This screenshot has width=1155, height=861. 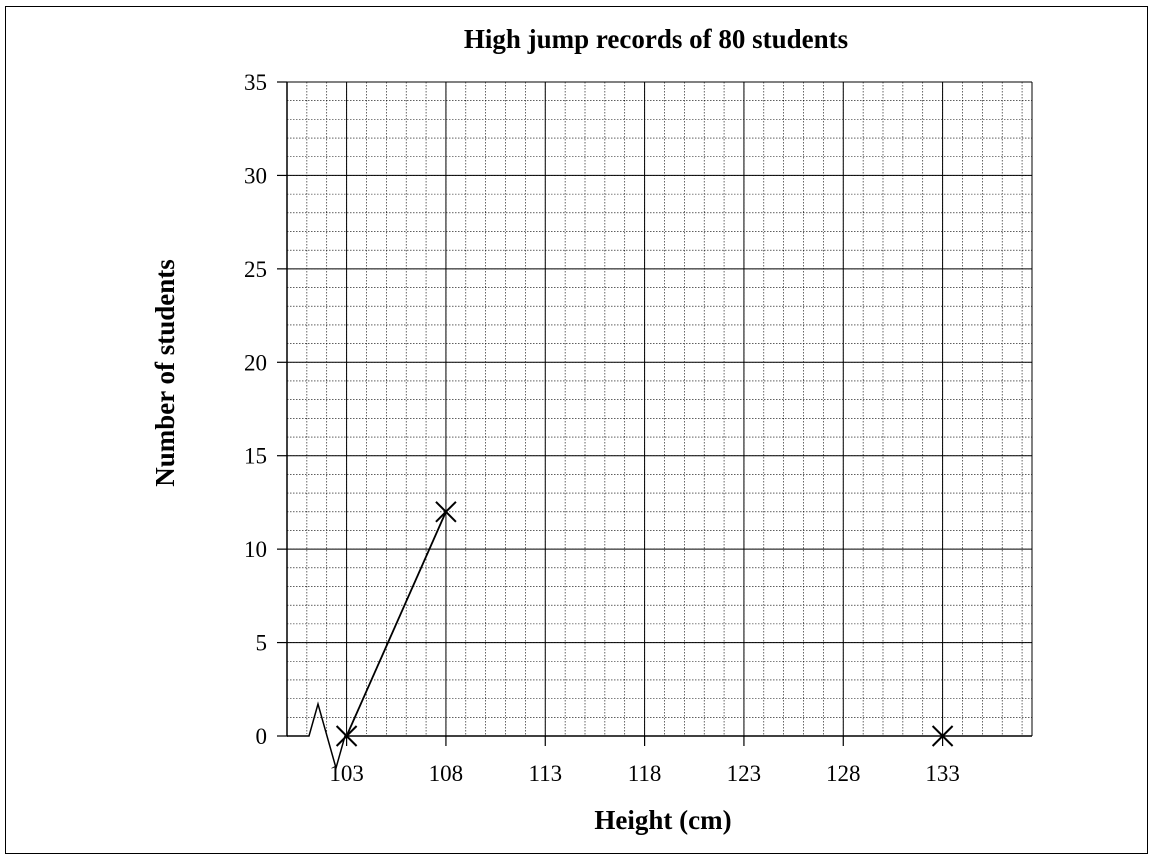 What do you see at coordinates (255, 269) in the screenshot?
I see `y-tick-label: 25` at bounding box center [255, 269].